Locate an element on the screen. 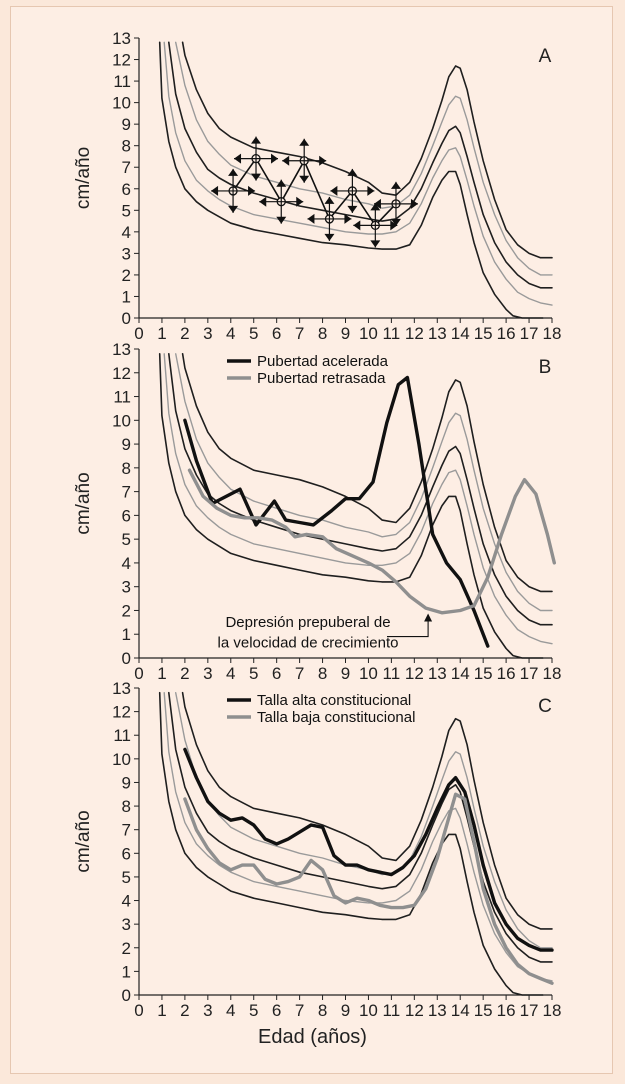  panel-letter: C is located at coordinates (545, 706).